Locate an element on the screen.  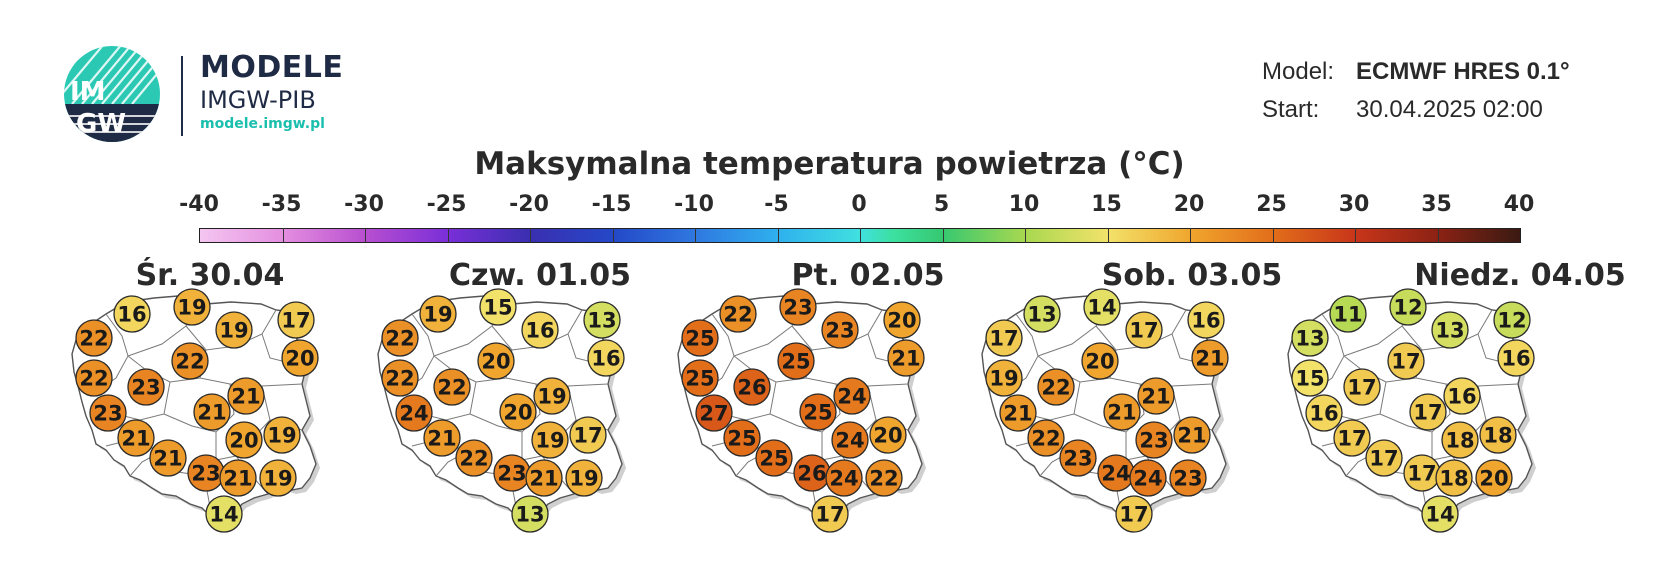
scale-tick-label: -25 is located at coordinates (446, 204).